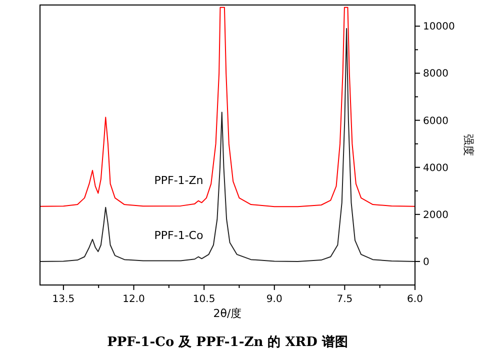 The width and height of the screenshot is (495, 354). Describe the element at coordinates (435, 215) in the screenshot. I see `y-tick-label: 2000` at that location.